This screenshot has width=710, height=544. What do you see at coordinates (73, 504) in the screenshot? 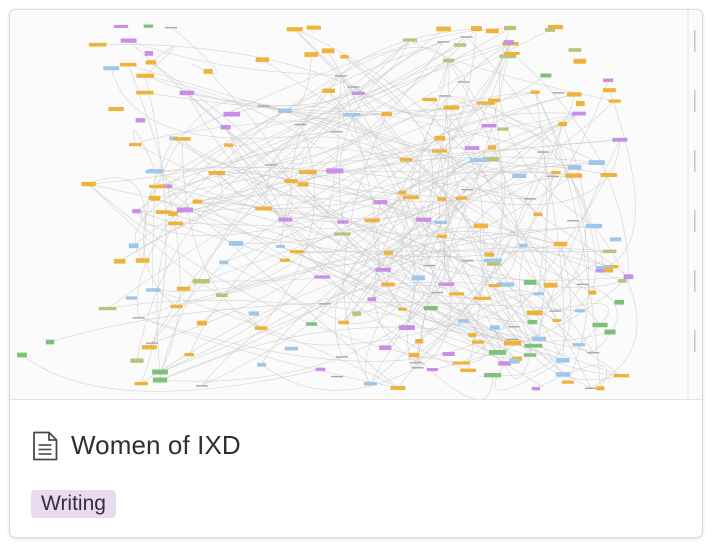
I see `tag-badge: Writing` at bounding box center [73, 504].